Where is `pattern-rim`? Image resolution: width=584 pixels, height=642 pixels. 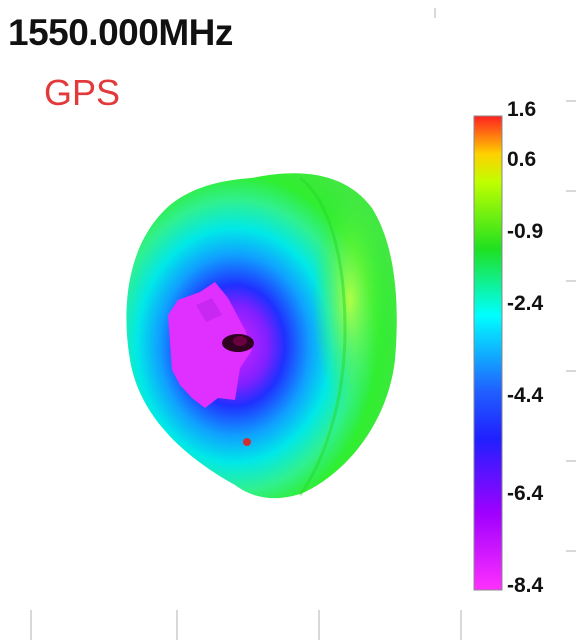
pattern-rim is located at coordinates (322, 336).